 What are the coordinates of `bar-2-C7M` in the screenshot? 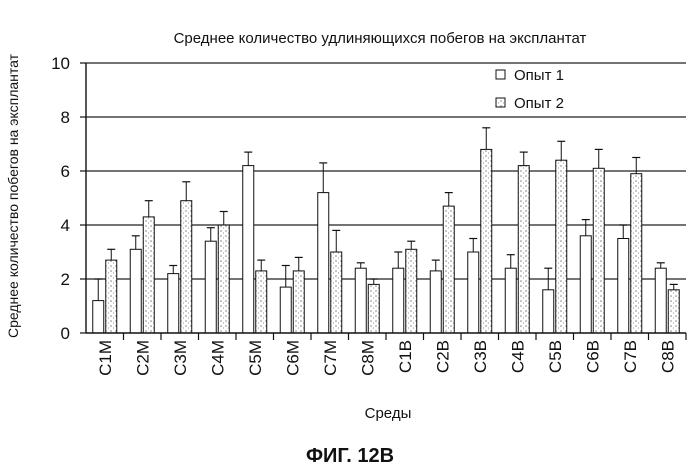 It's located at (336, 292).